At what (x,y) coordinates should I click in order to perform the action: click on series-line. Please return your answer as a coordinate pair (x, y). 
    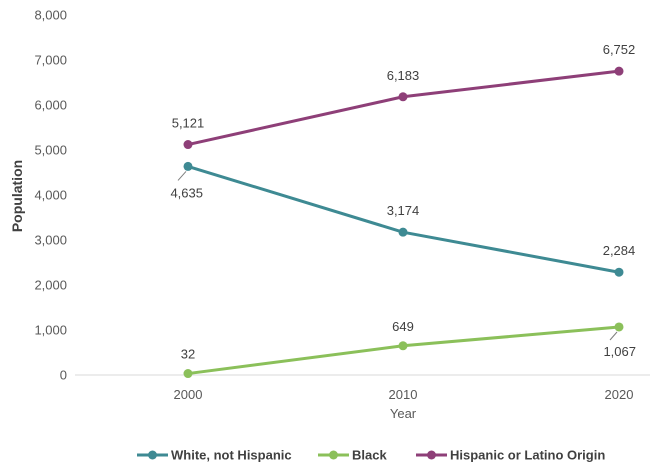
    Looking at the image, I should click on (403, 350).